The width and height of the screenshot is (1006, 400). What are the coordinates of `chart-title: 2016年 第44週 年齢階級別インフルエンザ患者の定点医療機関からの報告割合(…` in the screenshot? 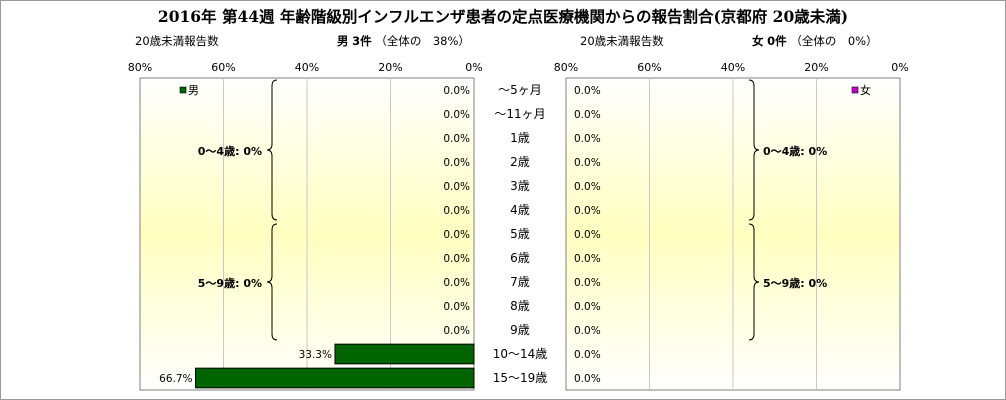 It's located at (503, 16).